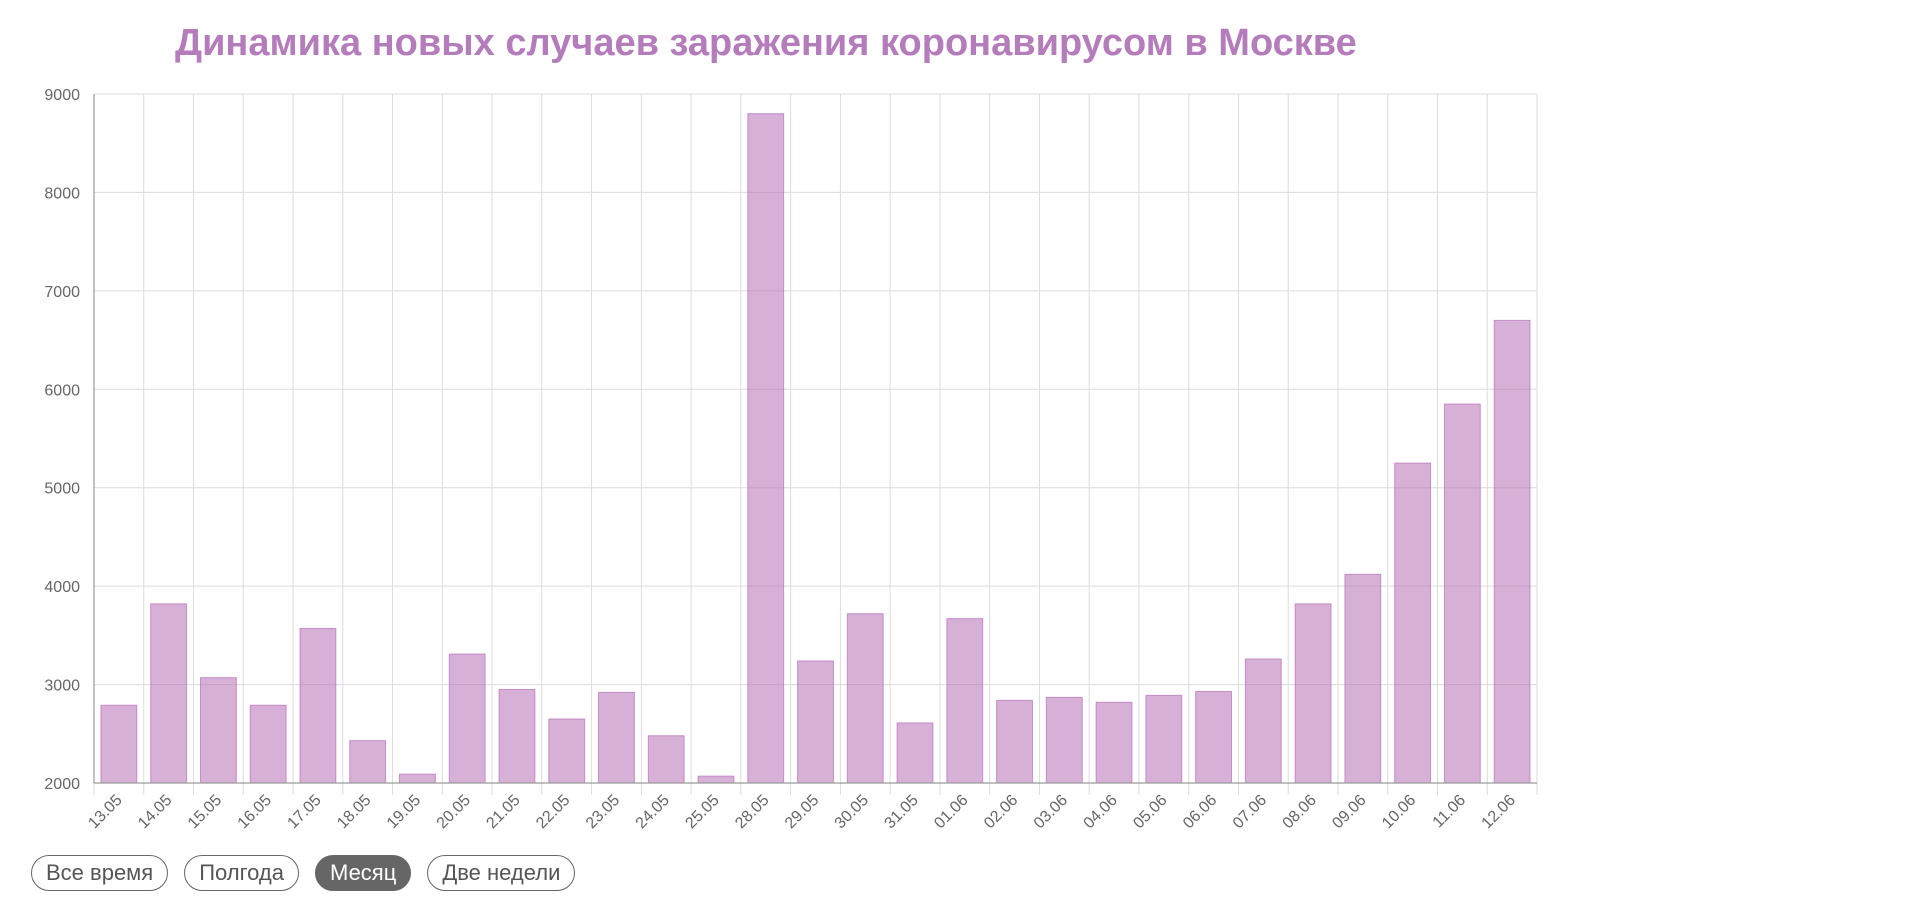 Image resolution: width=1918 pixels, height=913 pixels. What do you see at coordinates (62, 193) in the screenshot?
I see `y-tick-label: 8000` at bounding box center [62, 193].